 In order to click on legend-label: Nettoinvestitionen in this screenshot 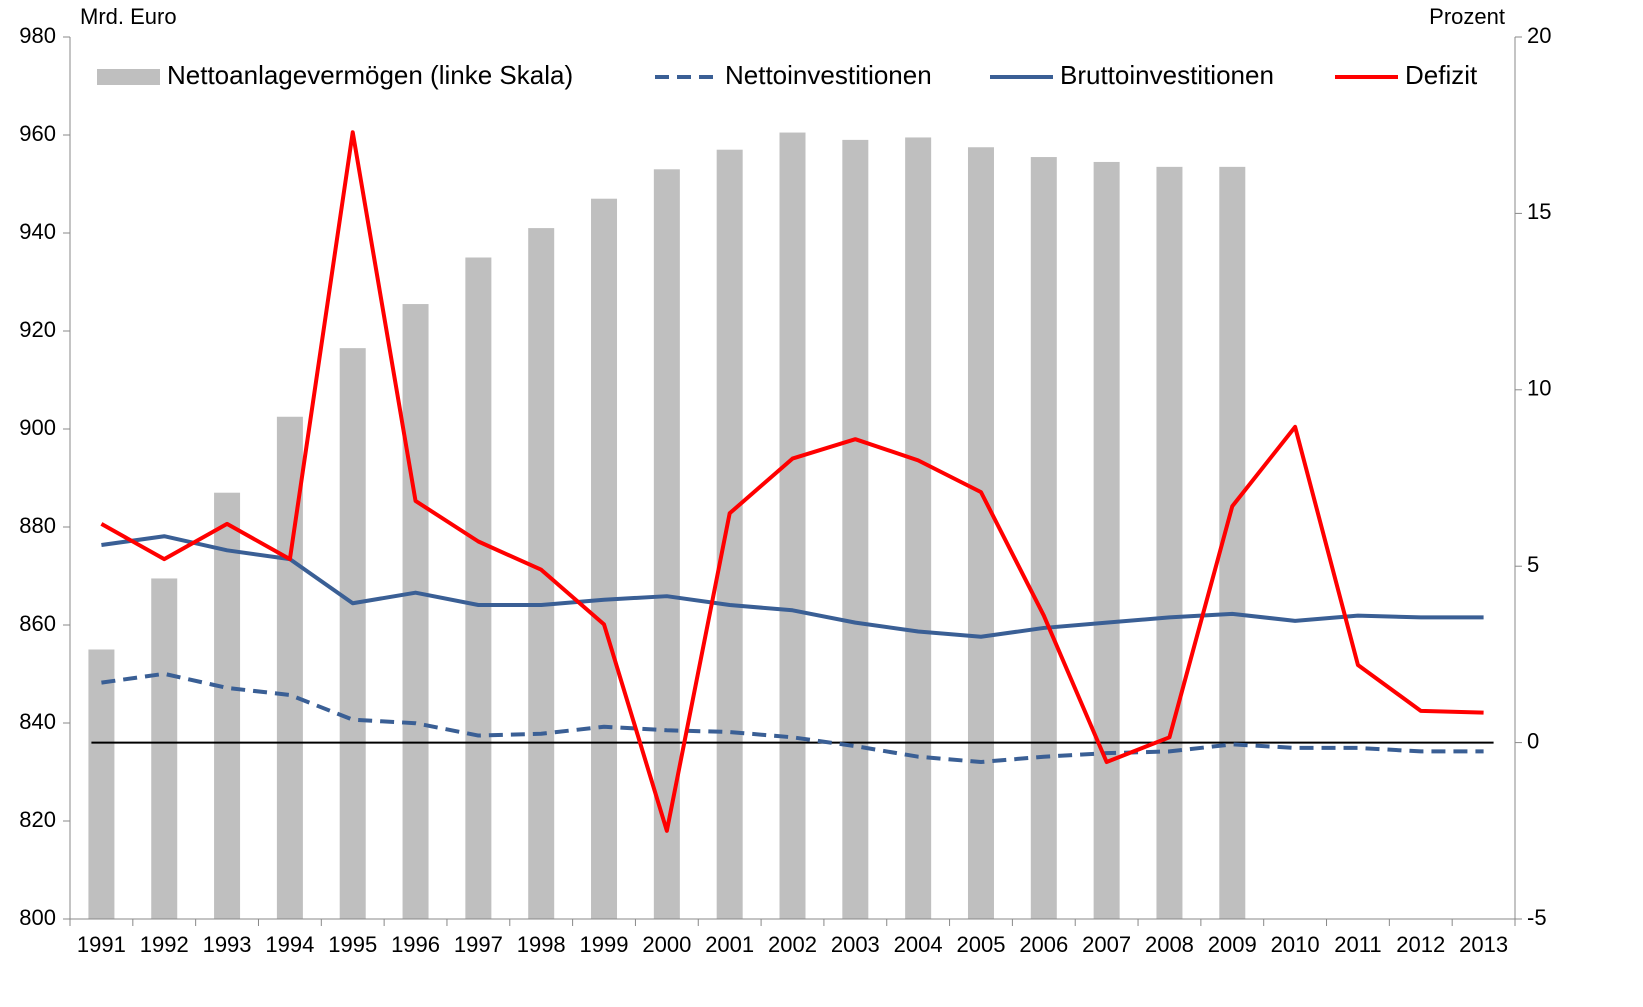, I will do `click(828, 75)`.